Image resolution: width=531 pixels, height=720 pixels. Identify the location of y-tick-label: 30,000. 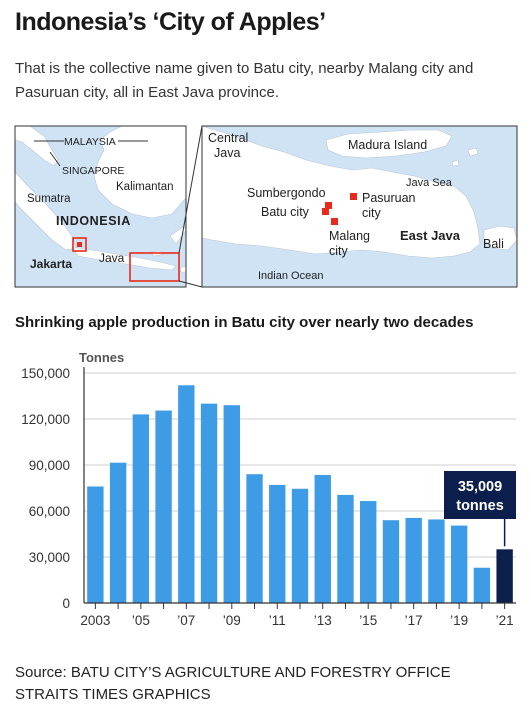
(49, 557).